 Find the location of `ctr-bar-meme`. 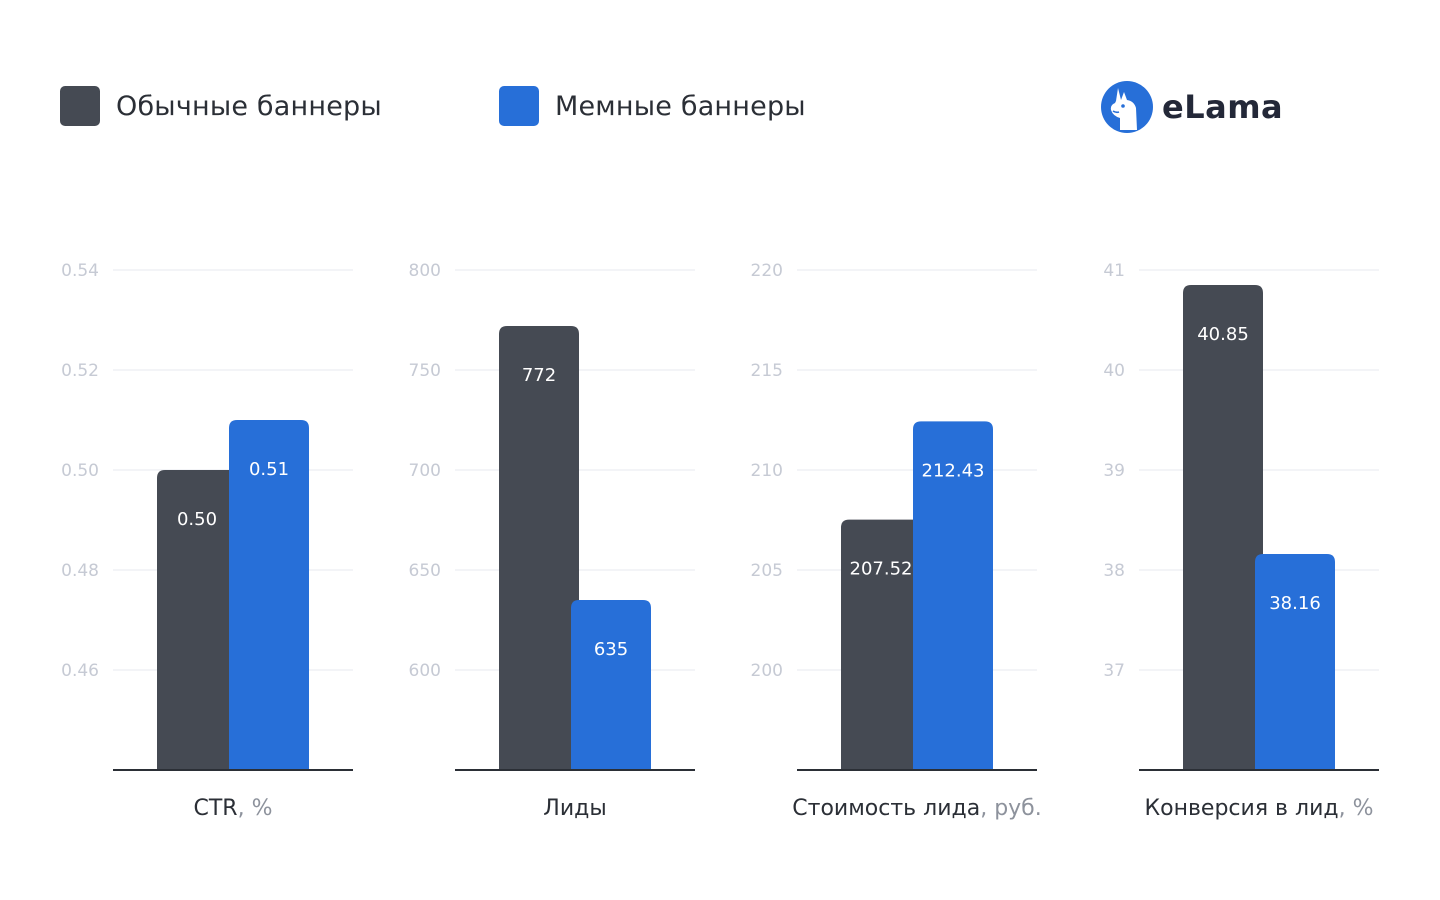

ctr-bar-meme is located at coordinates (269, 595).